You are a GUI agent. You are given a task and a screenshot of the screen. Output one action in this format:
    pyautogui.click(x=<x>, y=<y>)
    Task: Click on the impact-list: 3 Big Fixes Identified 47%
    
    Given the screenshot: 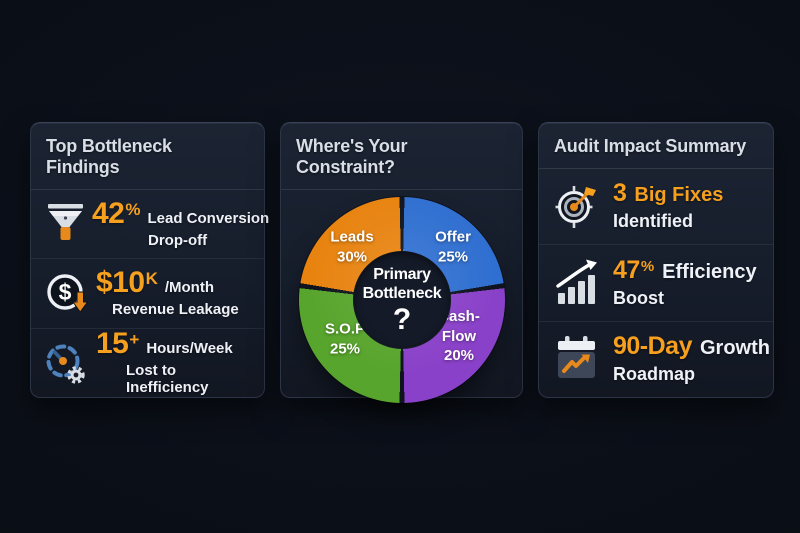 What is the action you would take?
    pyautogui.click(x=656, y=283)
    